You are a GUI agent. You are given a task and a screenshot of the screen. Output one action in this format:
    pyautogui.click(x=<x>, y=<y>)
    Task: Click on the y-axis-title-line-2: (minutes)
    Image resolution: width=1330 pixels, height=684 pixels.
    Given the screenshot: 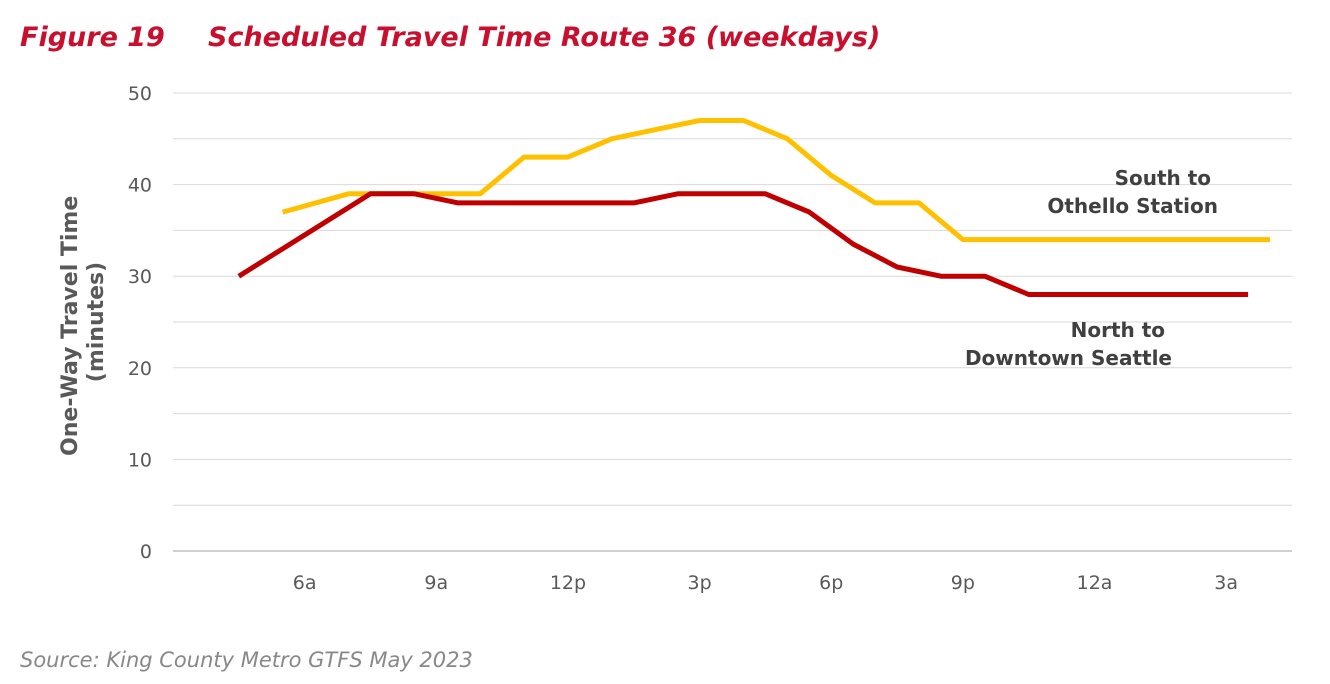 What is the action you would take?
    pyautogui.click(x=96, y=322)
    